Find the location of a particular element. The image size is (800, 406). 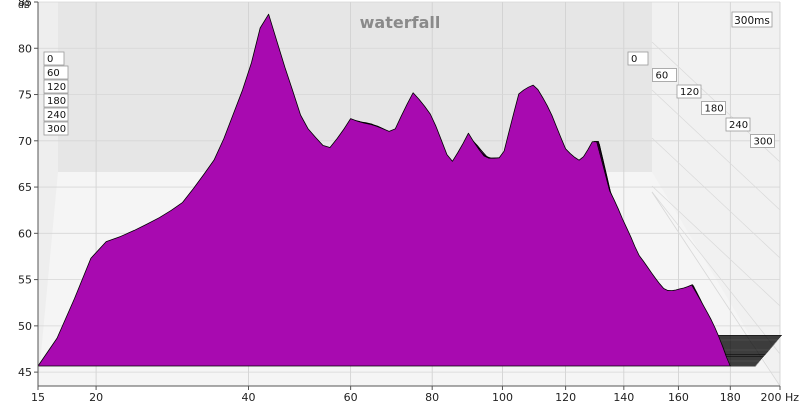

y-unit-label: dB is located at coordinates (24, 6).